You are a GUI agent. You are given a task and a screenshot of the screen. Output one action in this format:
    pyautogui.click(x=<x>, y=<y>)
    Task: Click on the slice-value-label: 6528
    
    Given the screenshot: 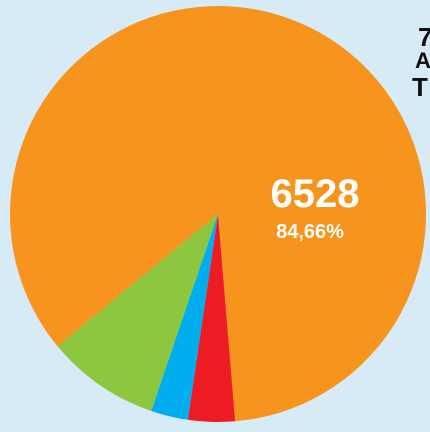 What is the action you would take?
    pyautogui.click(x=315, y=194)
    